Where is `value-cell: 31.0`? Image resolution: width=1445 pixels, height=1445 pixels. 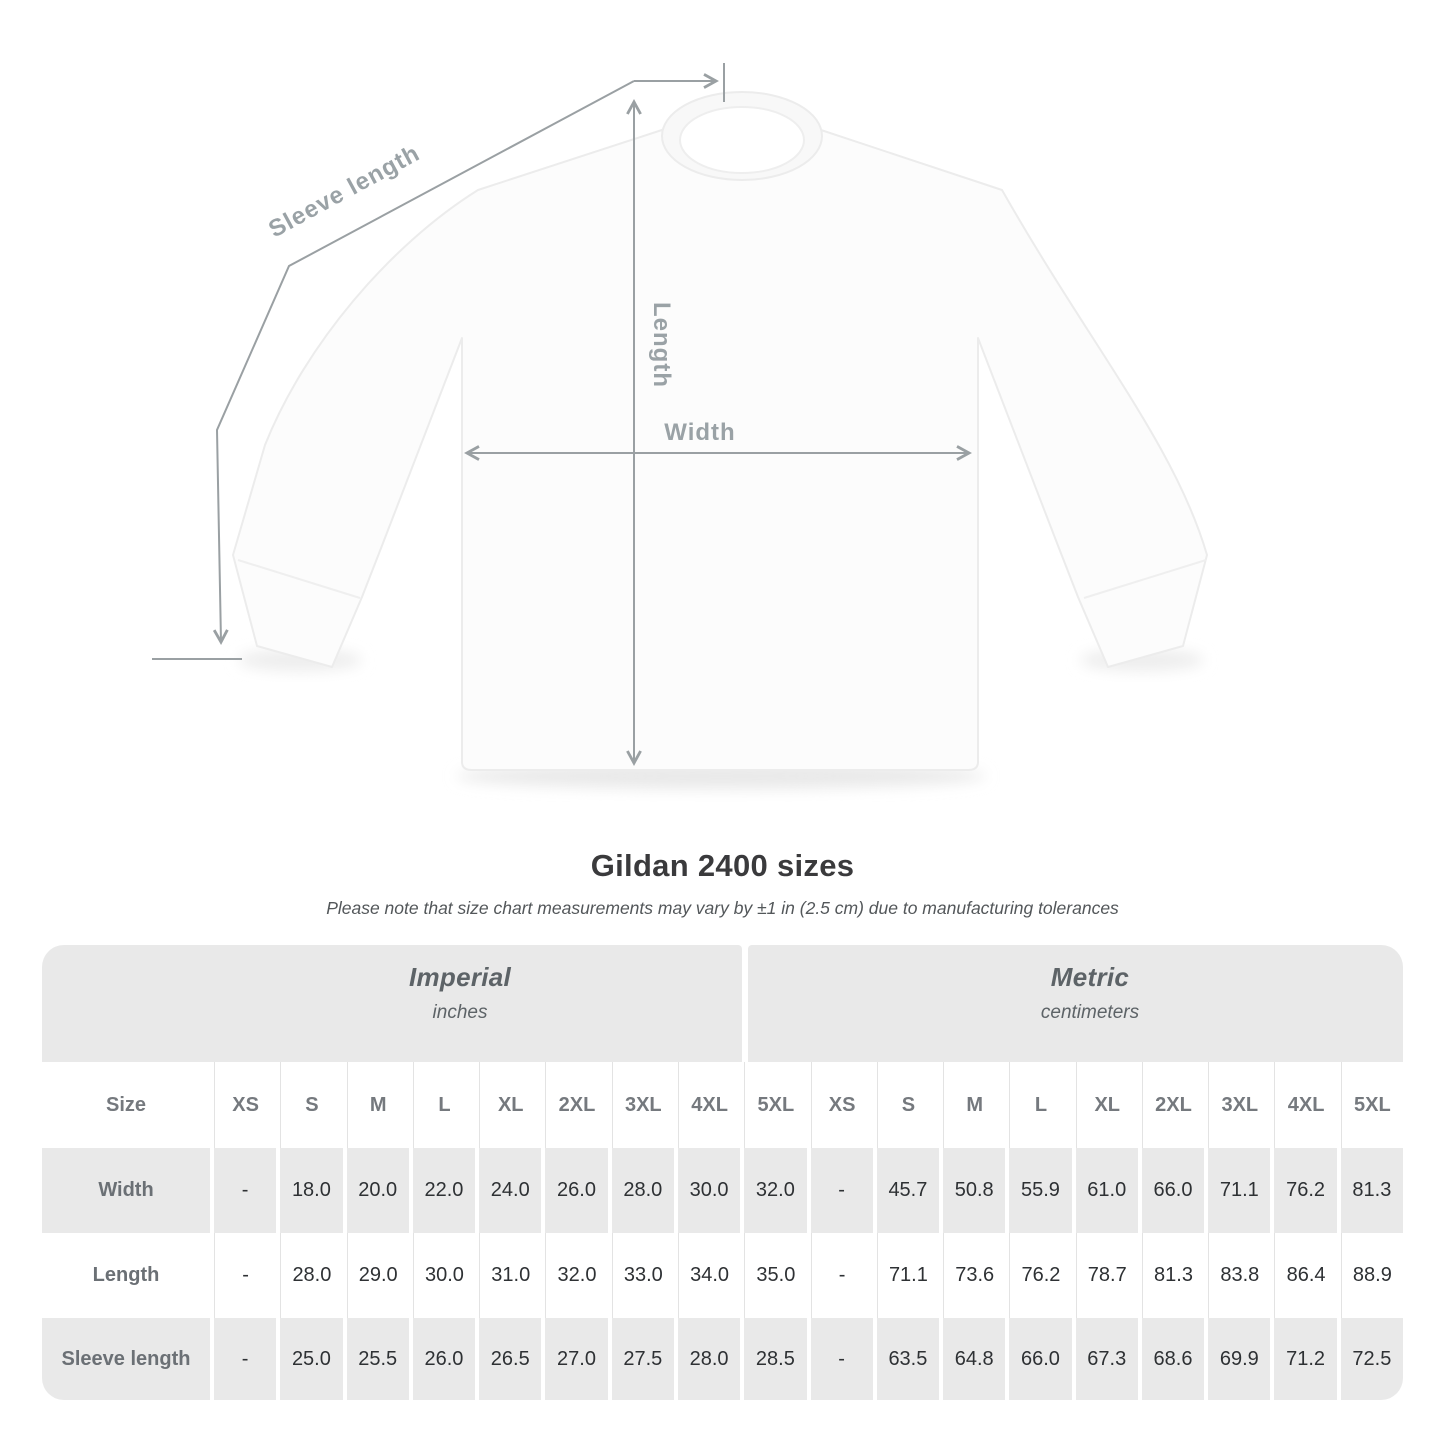
value-cell: 31.0 is located at coordinates (510, 1275).